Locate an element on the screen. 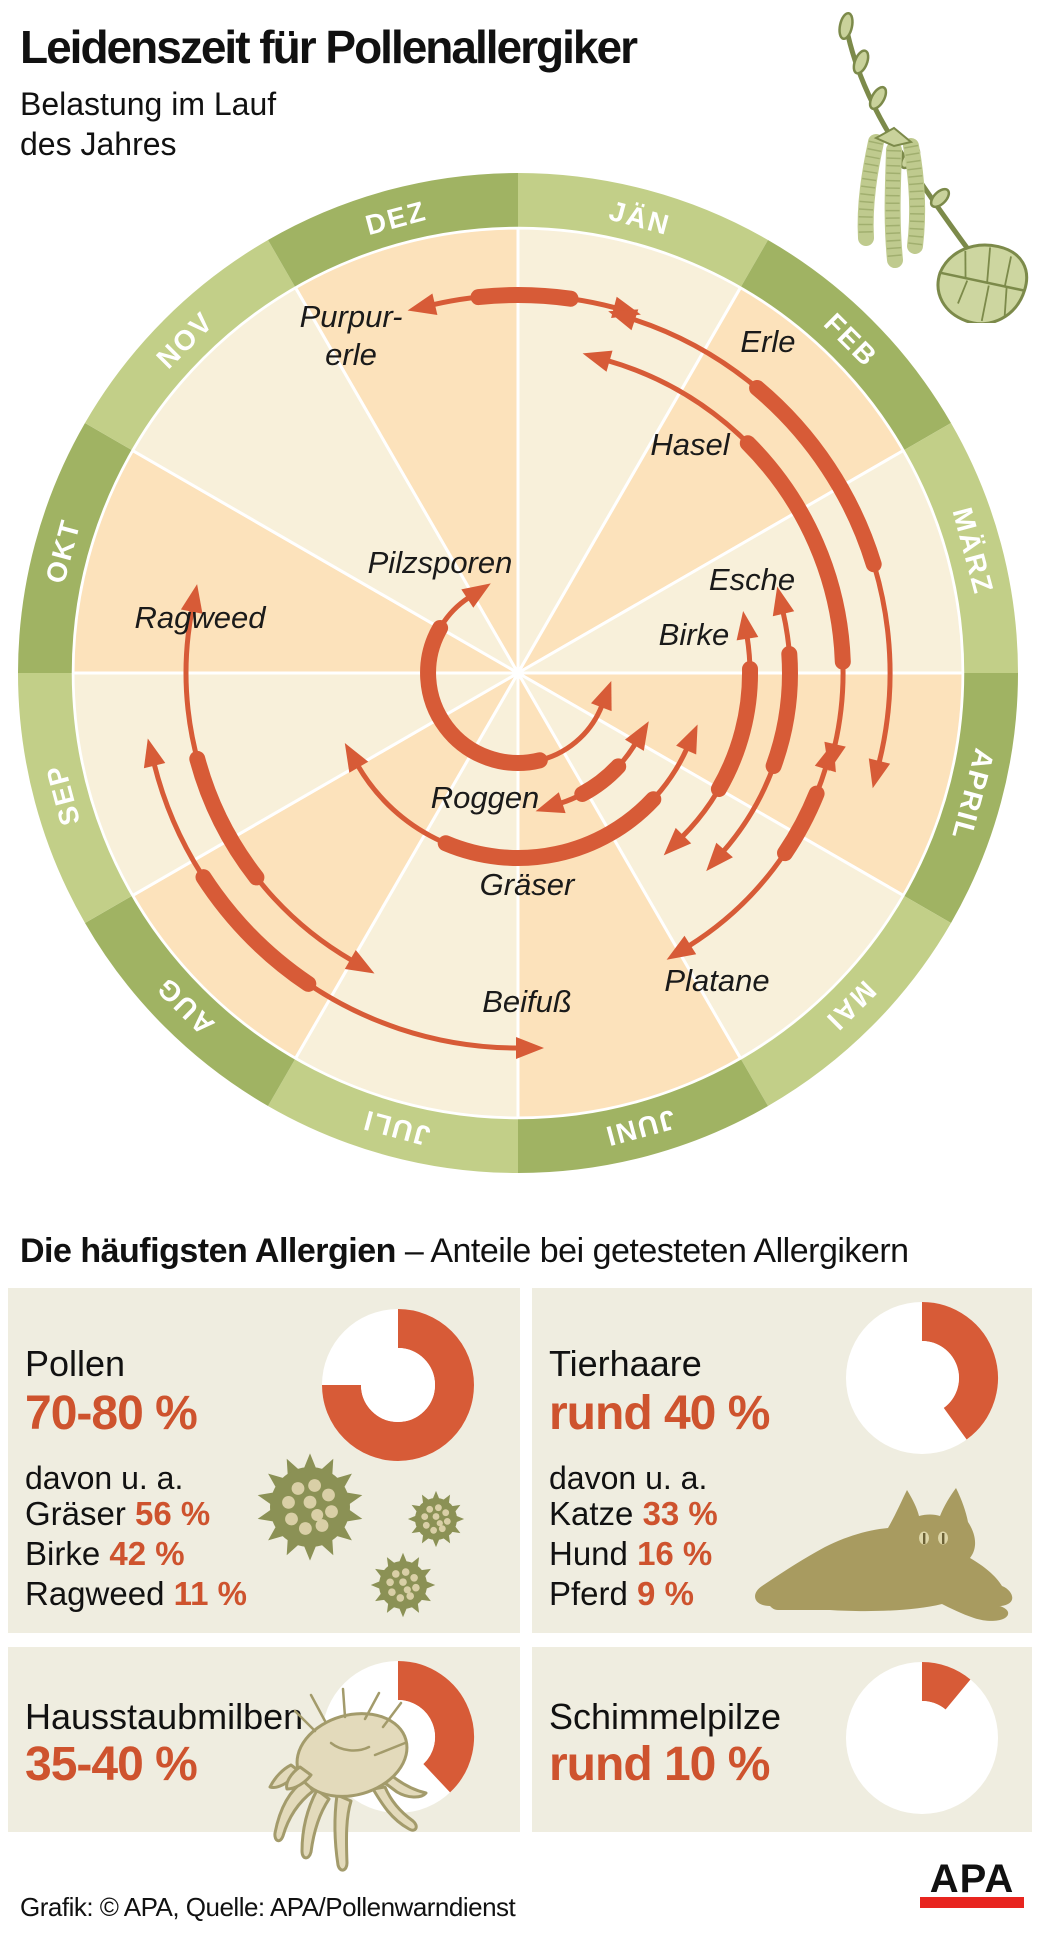  detail-row: Ragweed 11 % is located at coordinates (136, 1594).